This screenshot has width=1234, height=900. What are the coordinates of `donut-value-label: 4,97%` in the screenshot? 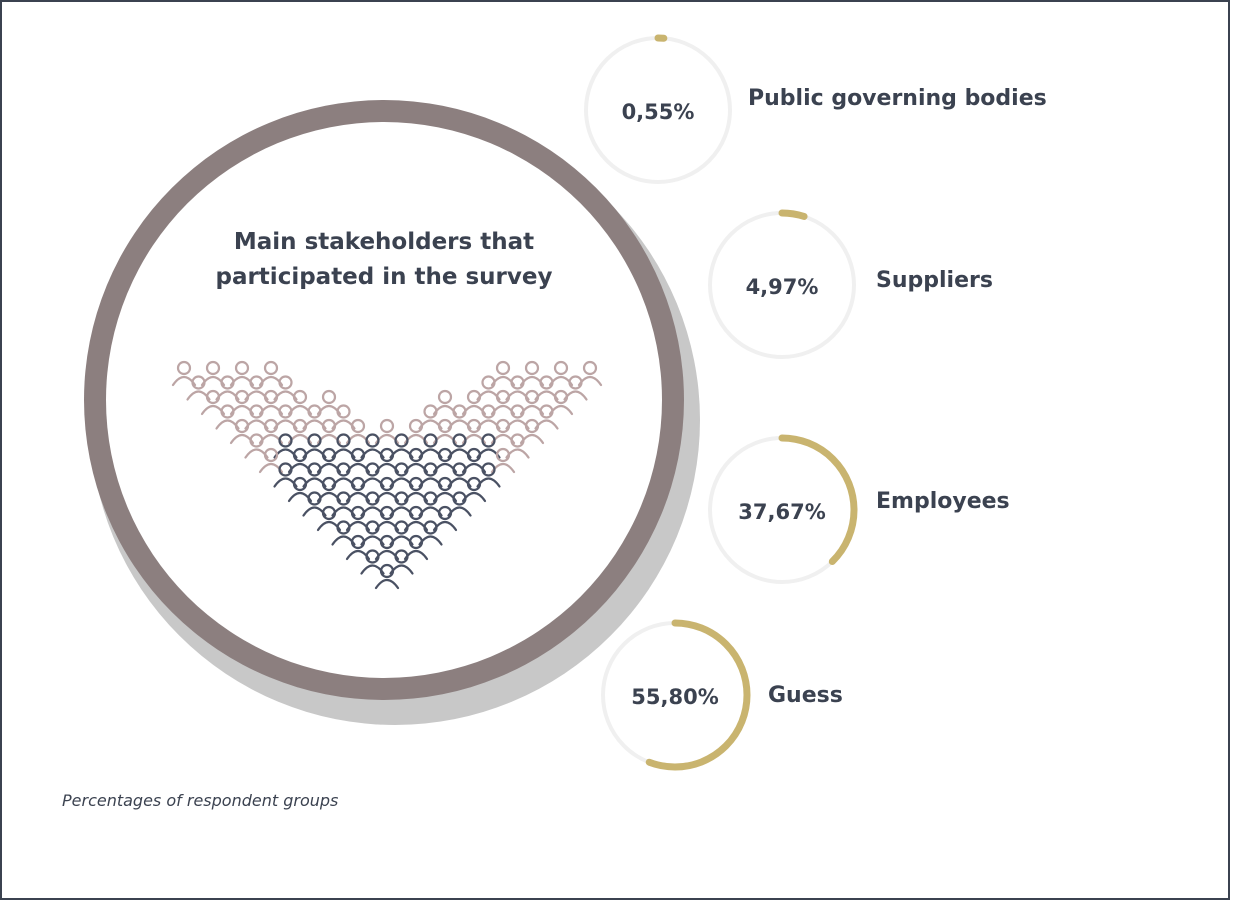 It's located at (782, 287).